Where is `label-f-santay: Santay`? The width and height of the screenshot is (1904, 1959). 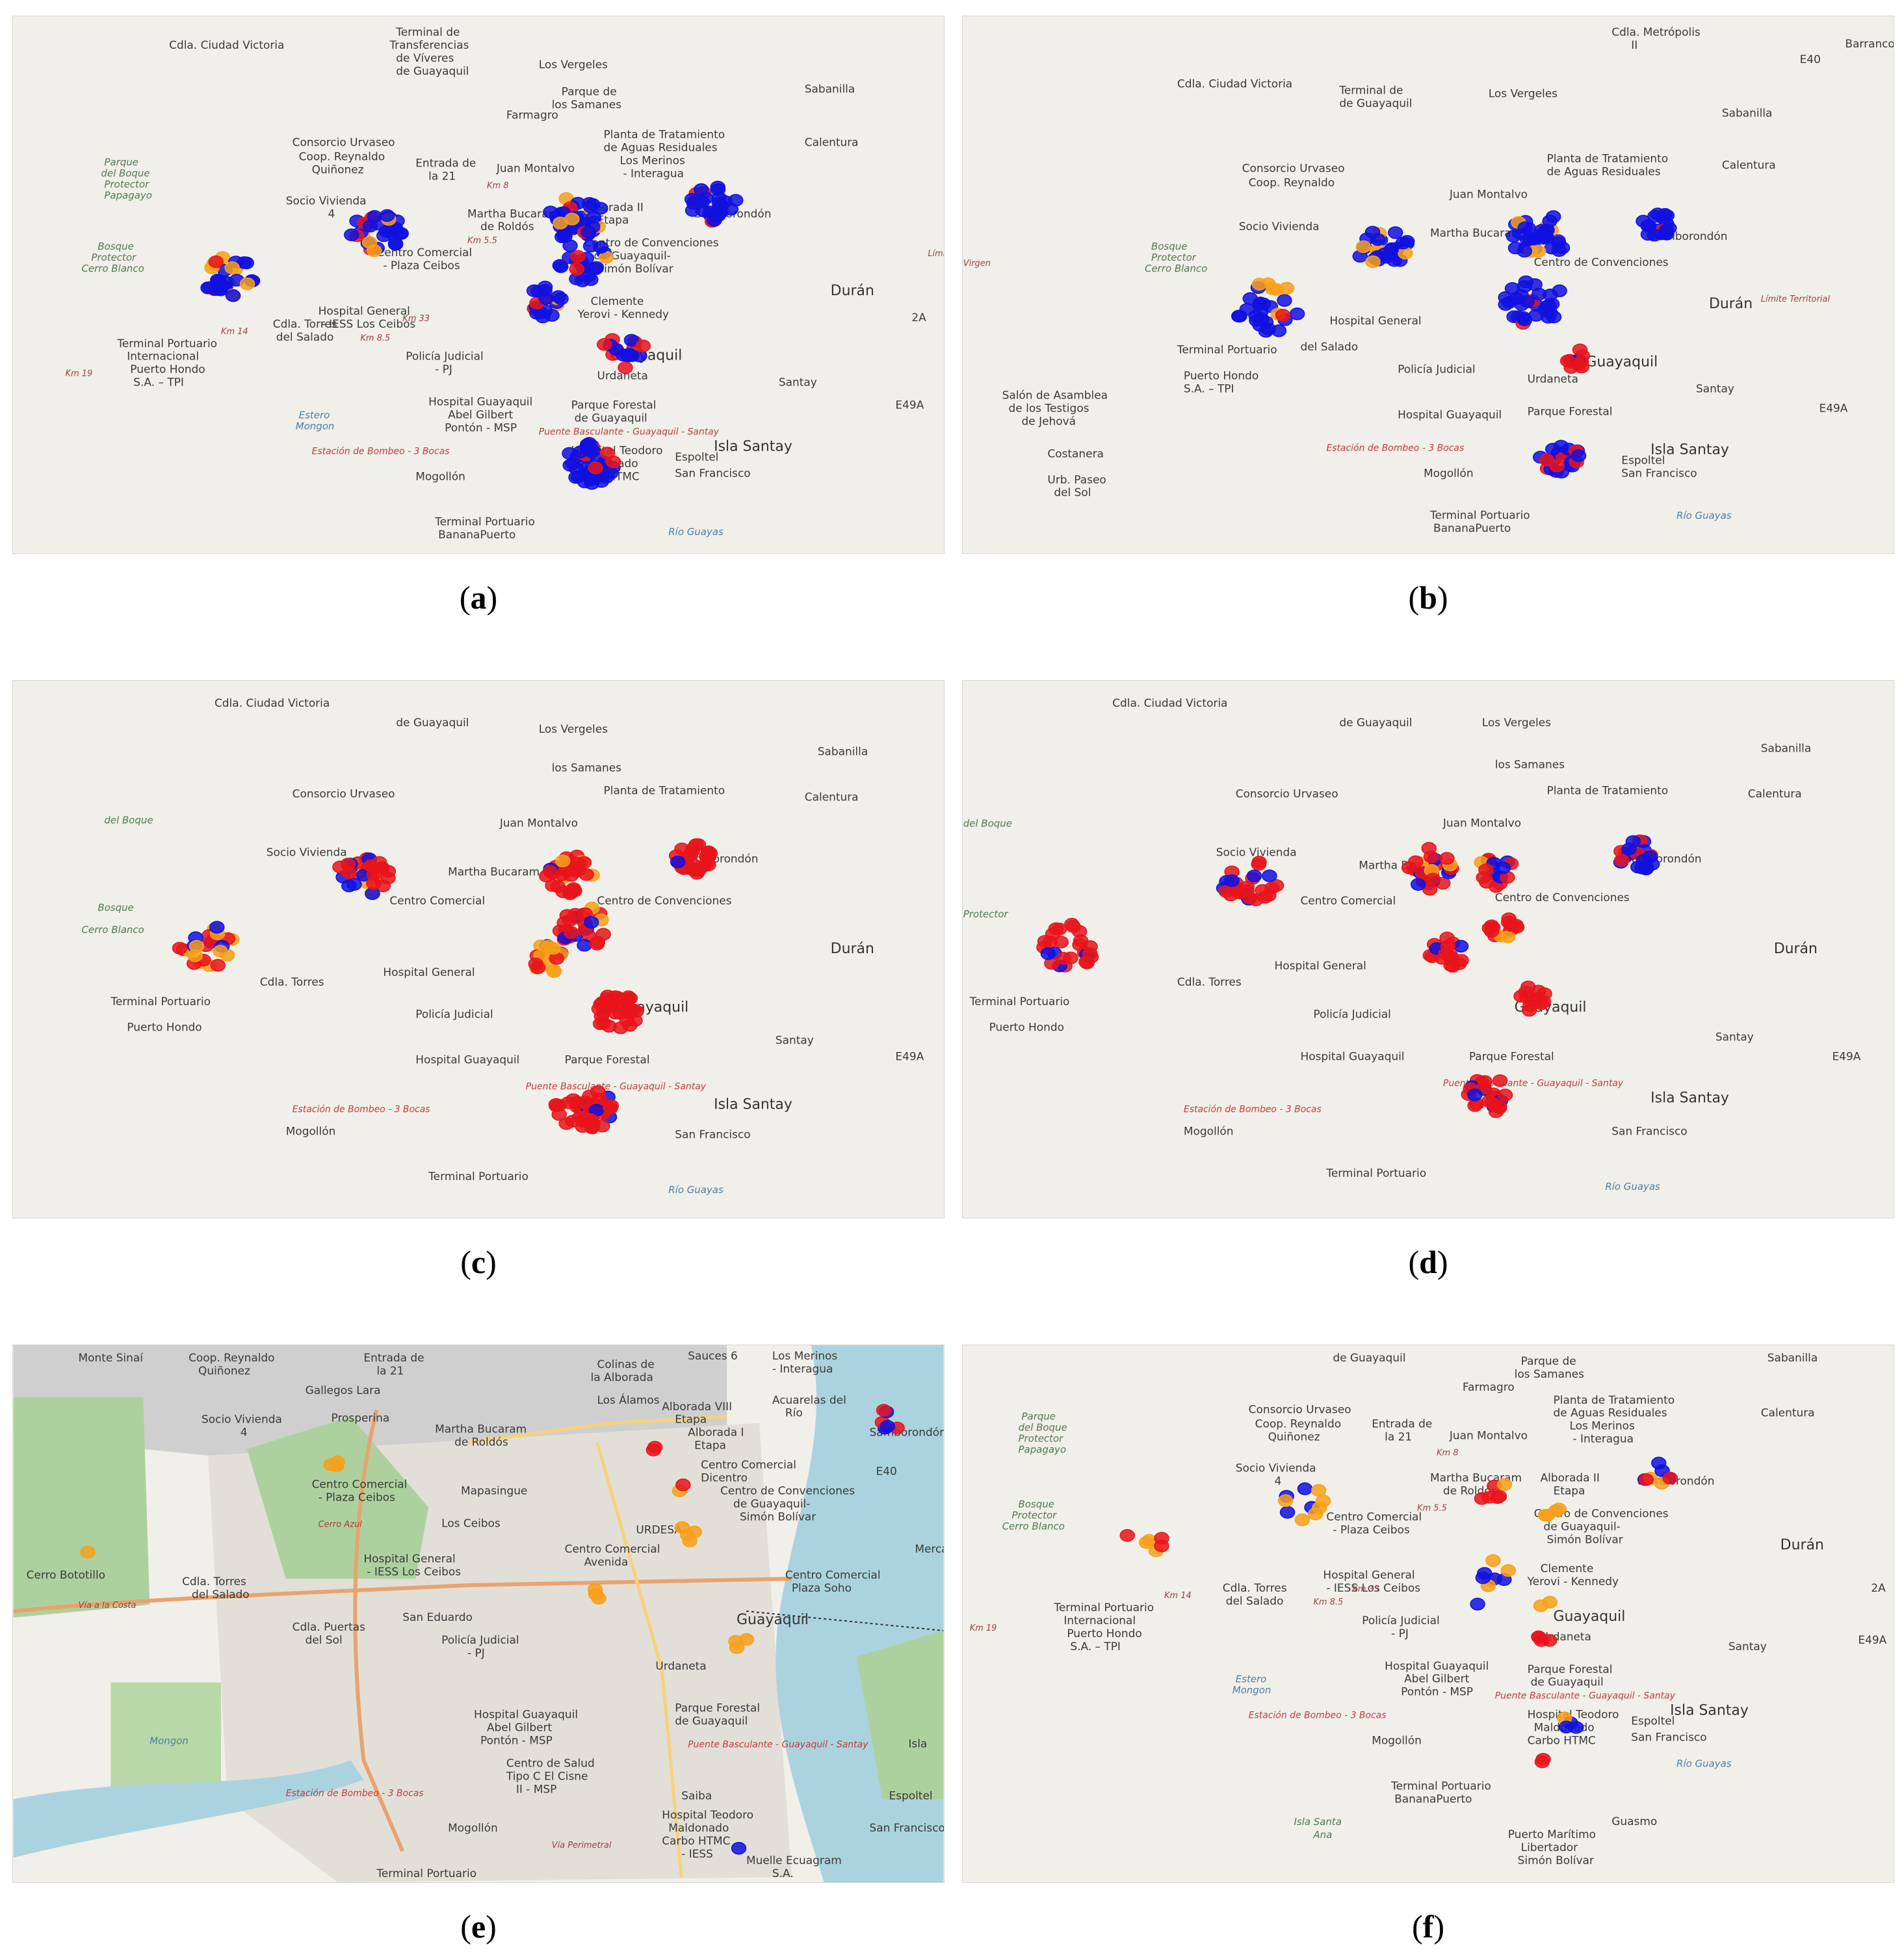
label-f-santay: Santay is located at coordinates (1748, 1646).